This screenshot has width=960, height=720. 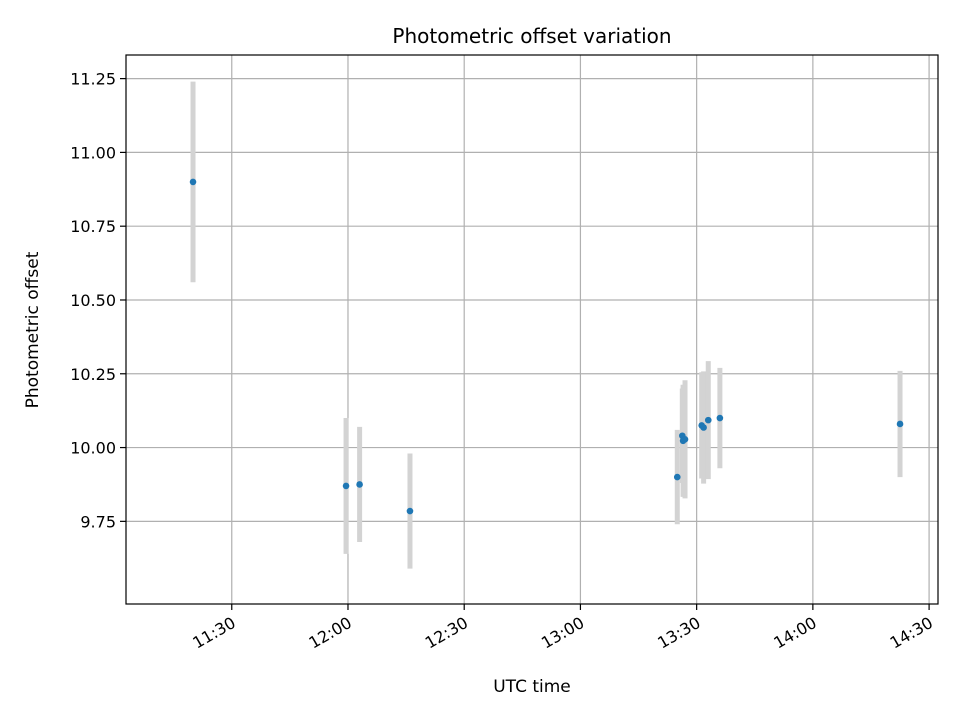 I want to click on y-tick-label: 10.25, so click(x=93, y=374).